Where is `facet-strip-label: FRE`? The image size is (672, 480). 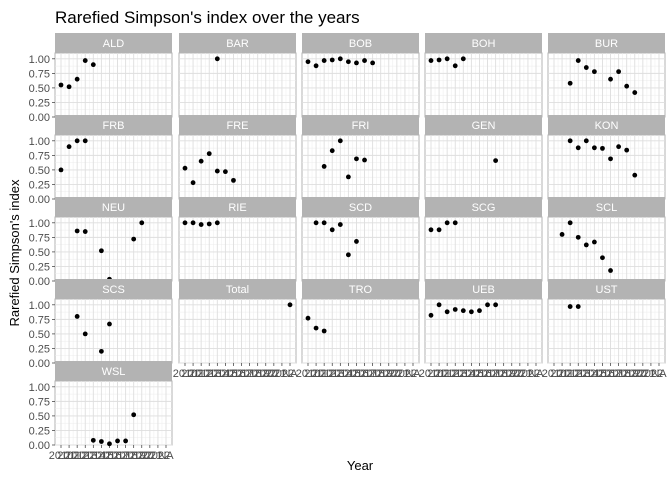 facet-strip-label: FRE is located at coordinates (238, 126).